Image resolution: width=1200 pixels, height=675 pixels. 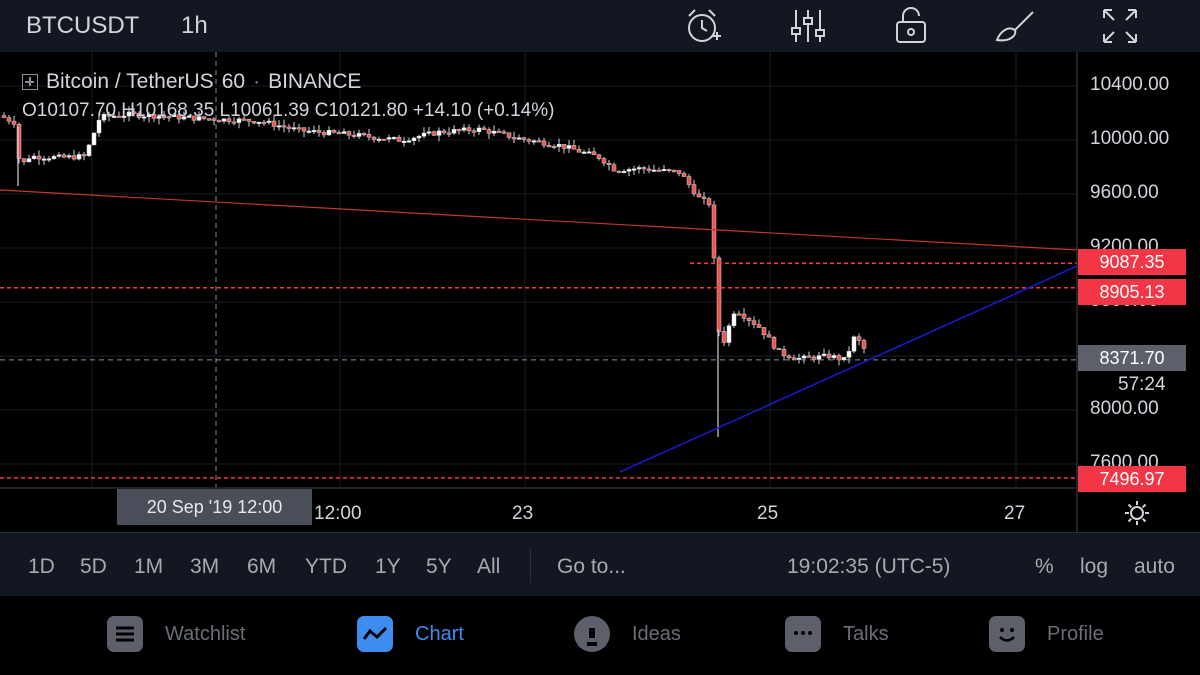 What do you see at coordinates (656, 633) in the screenshot?
I see `tab-label: Ideas` at bounding box center [656, 633].